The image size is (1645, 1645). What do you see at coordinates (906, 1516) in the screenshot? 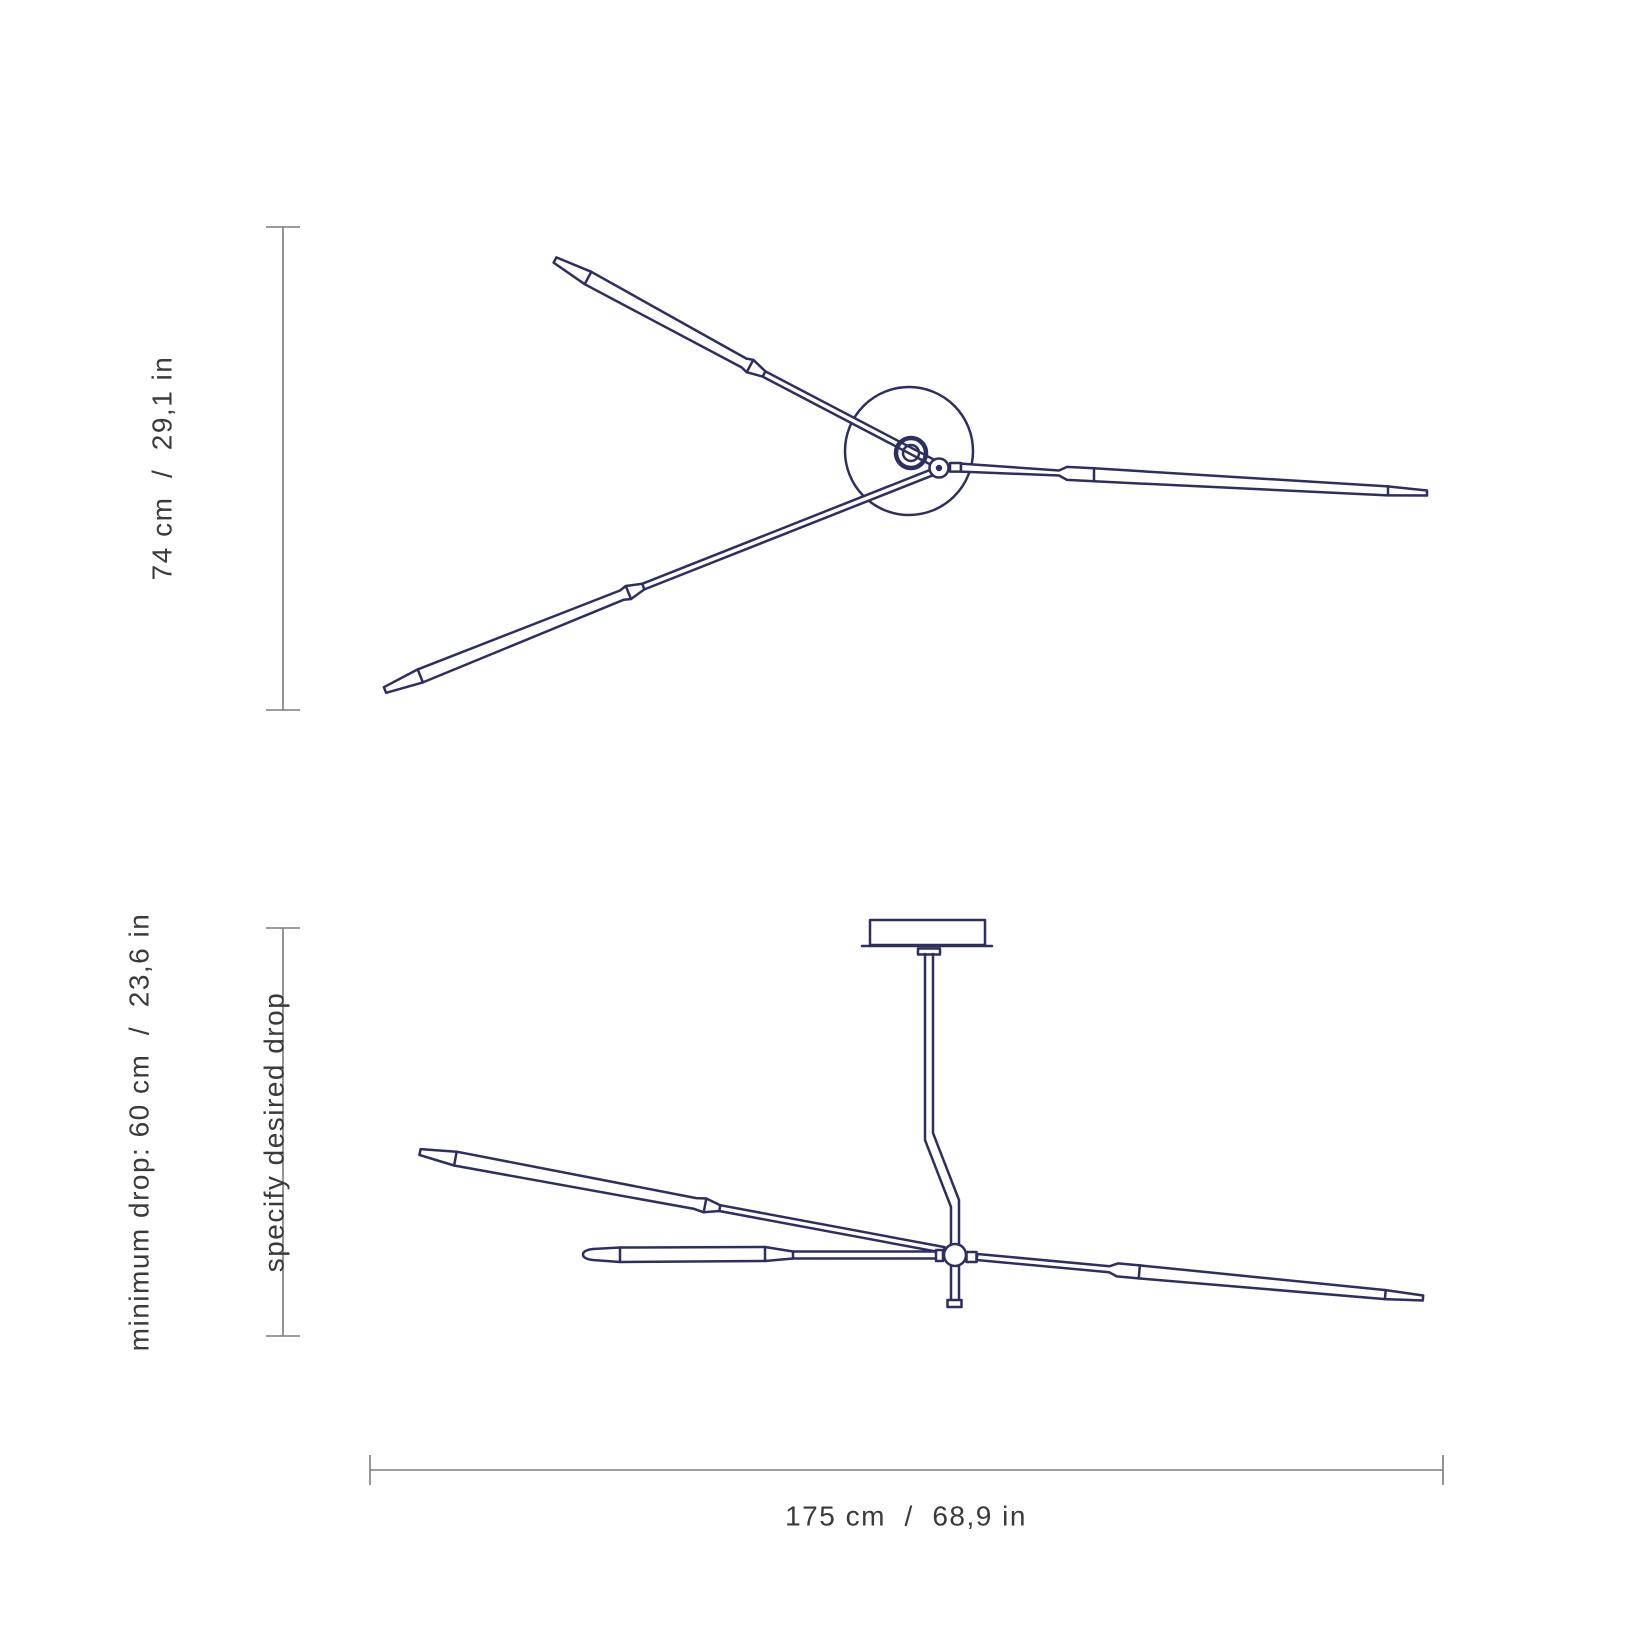
I see `side-width-label: 175 cm / 68,9 in` at bounding box center [906, 1516].